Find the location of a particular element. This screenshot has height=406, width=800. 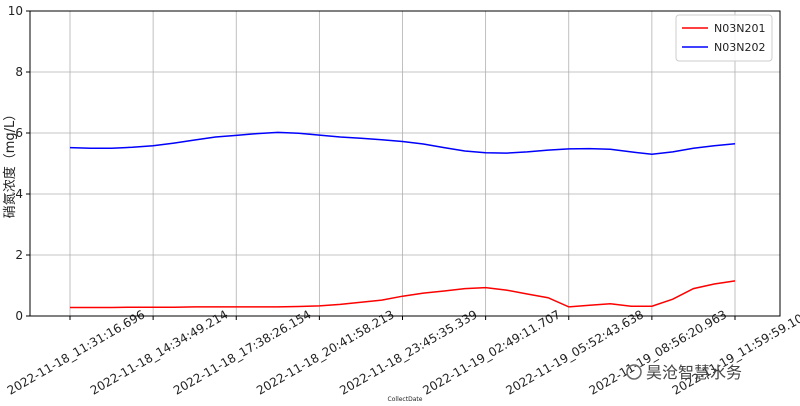

x-tick-label: 2022-11-18_17:38:26.154 is located at coordinates (242, 352).